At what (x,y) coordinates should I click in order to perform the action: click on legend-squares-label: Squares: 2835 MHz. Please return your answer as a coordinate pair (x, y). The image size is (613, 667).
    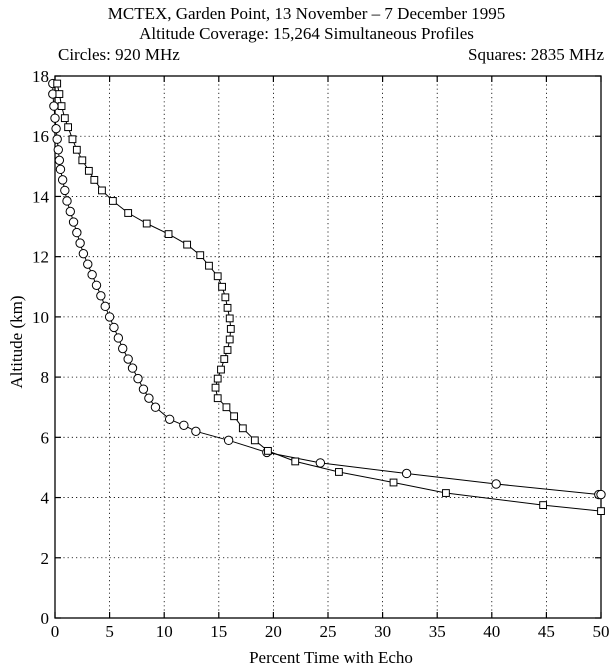
    Looking at the image, I should click on (536, 54).